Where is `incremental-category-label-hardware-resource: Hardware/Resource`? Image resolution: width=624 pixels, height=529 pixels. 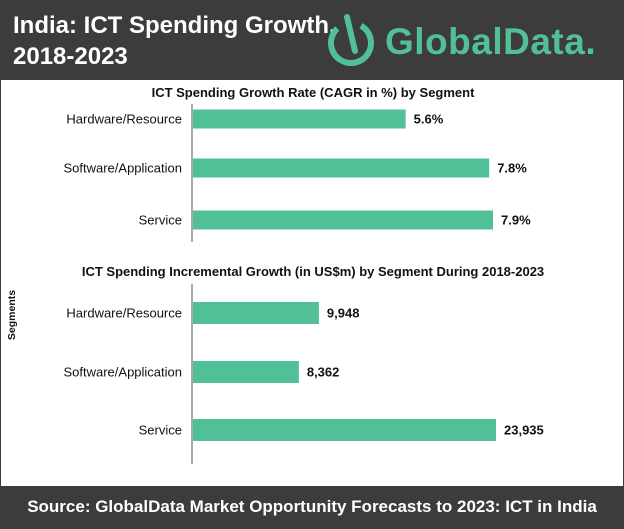 incremental-category-label-hardware-resource: Hardware/Resource is located at coordinates (124, 313).